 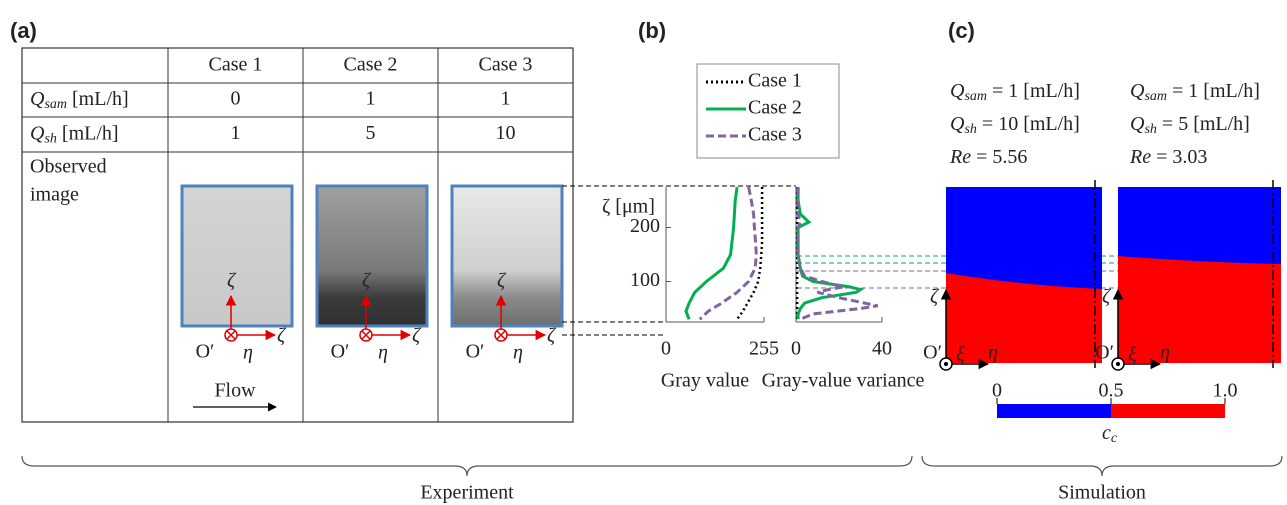 I want to click on colorbar-red, so click(x=1168, y=411).